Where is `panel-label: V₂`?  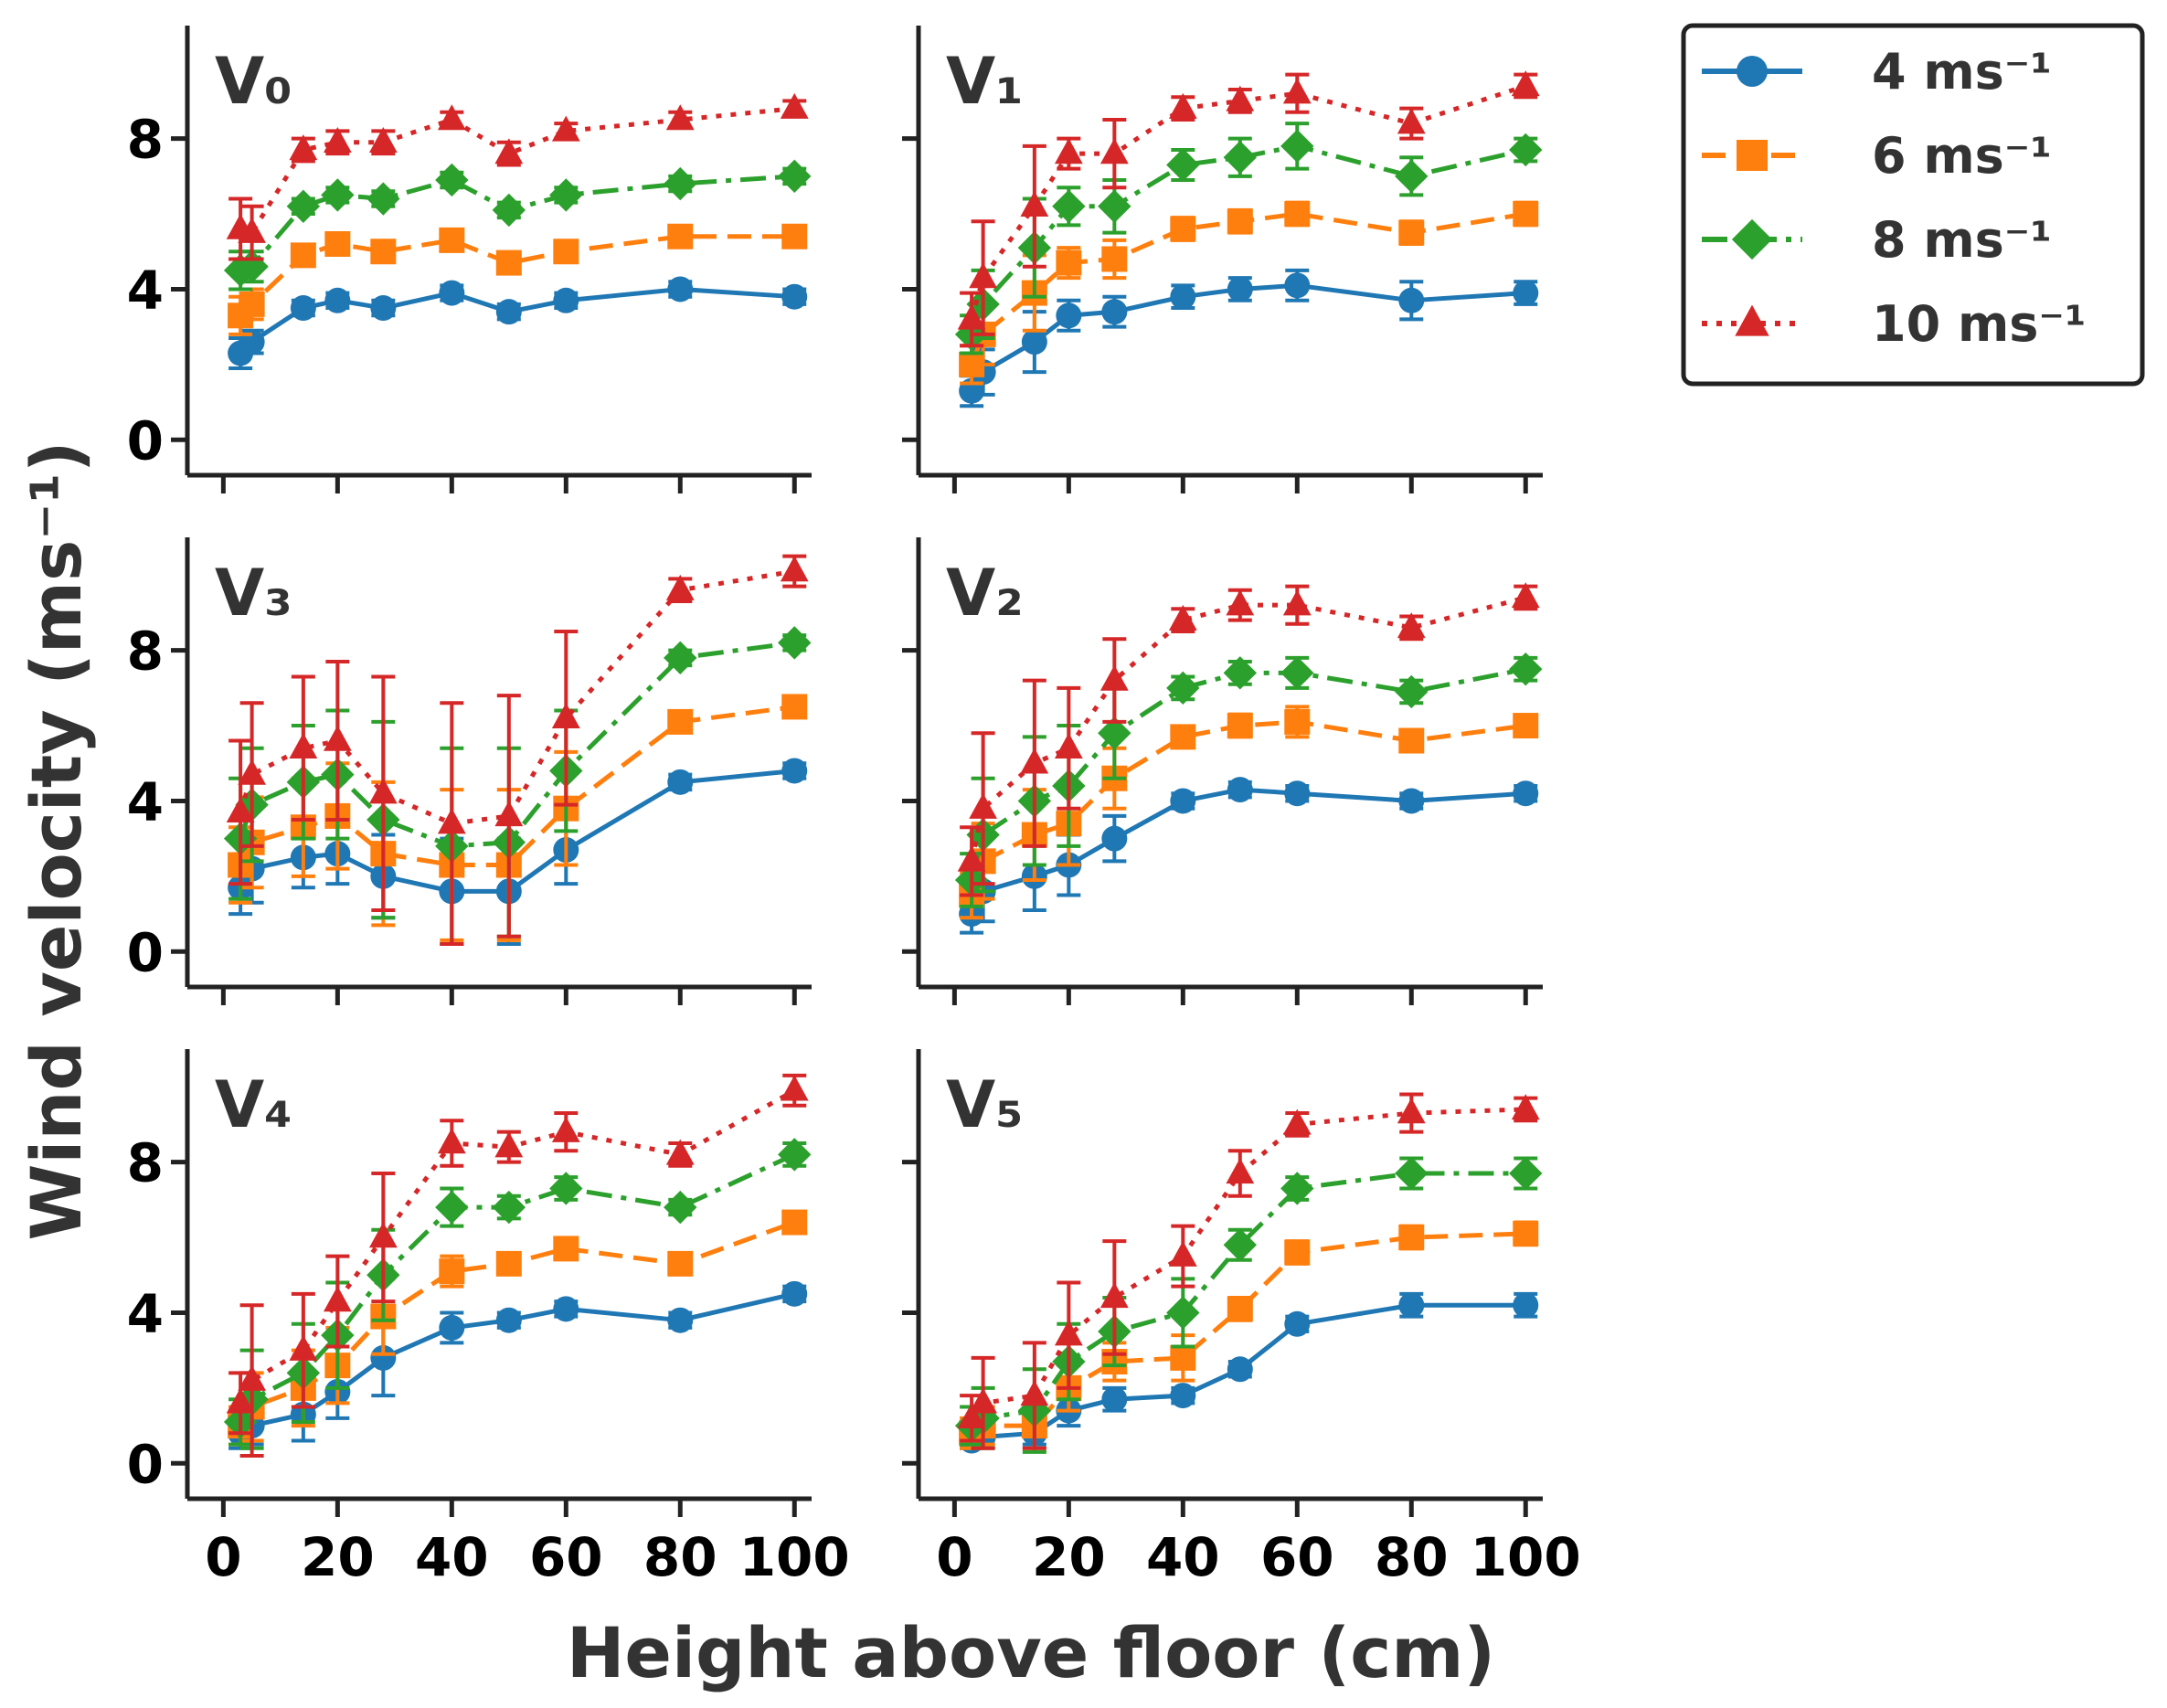 panel-label: V₂ is located at coordinates (985, 593).